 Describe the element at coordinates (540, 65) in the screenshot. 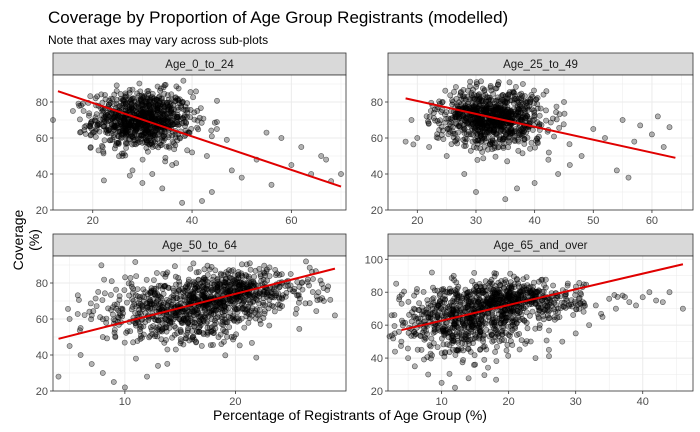

I see `facet-strip-label: Age_25_to_49` at that location.